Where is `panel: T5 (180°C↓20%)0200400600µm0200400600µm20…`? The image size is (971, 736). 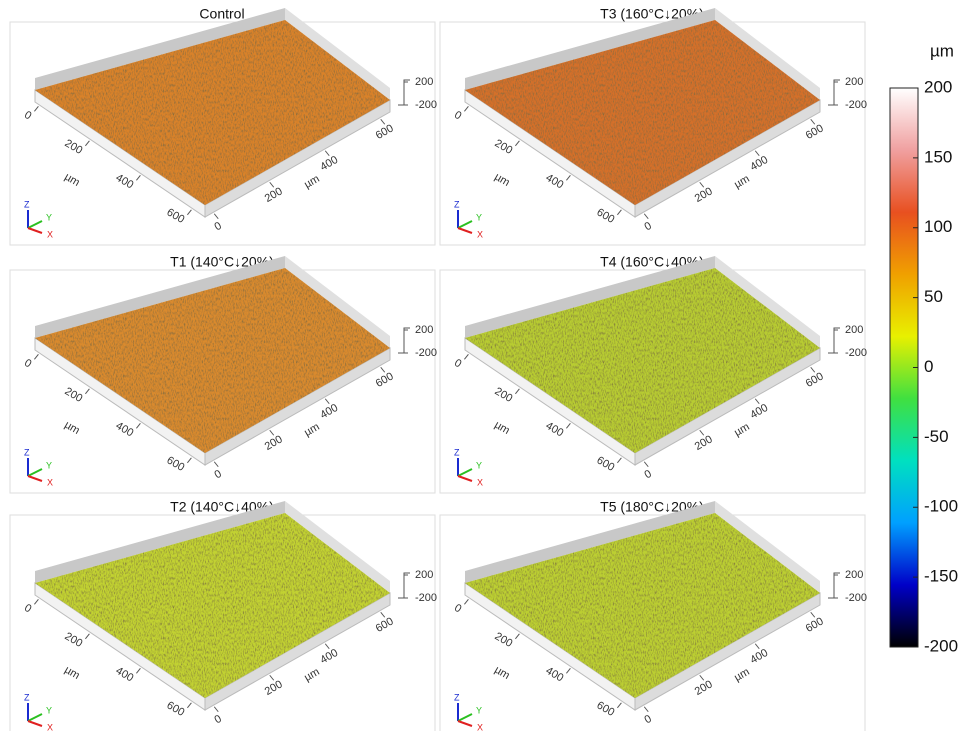
panel: T5 (180°C↓20%)0200400600µm0200400600µm20… is located at coordinates (653, 617).